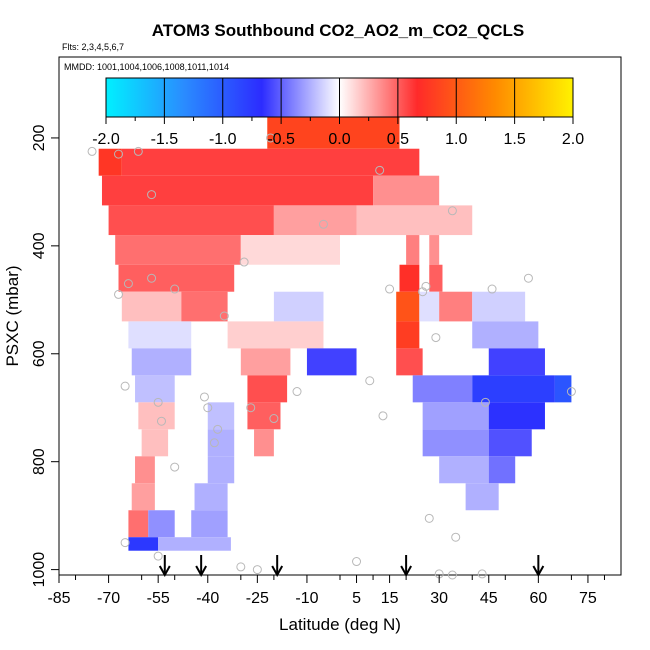 Image resolution: width=650 pixels, height=650 pixels. I want to click on x-tick-label: -40, so click(207, 598).